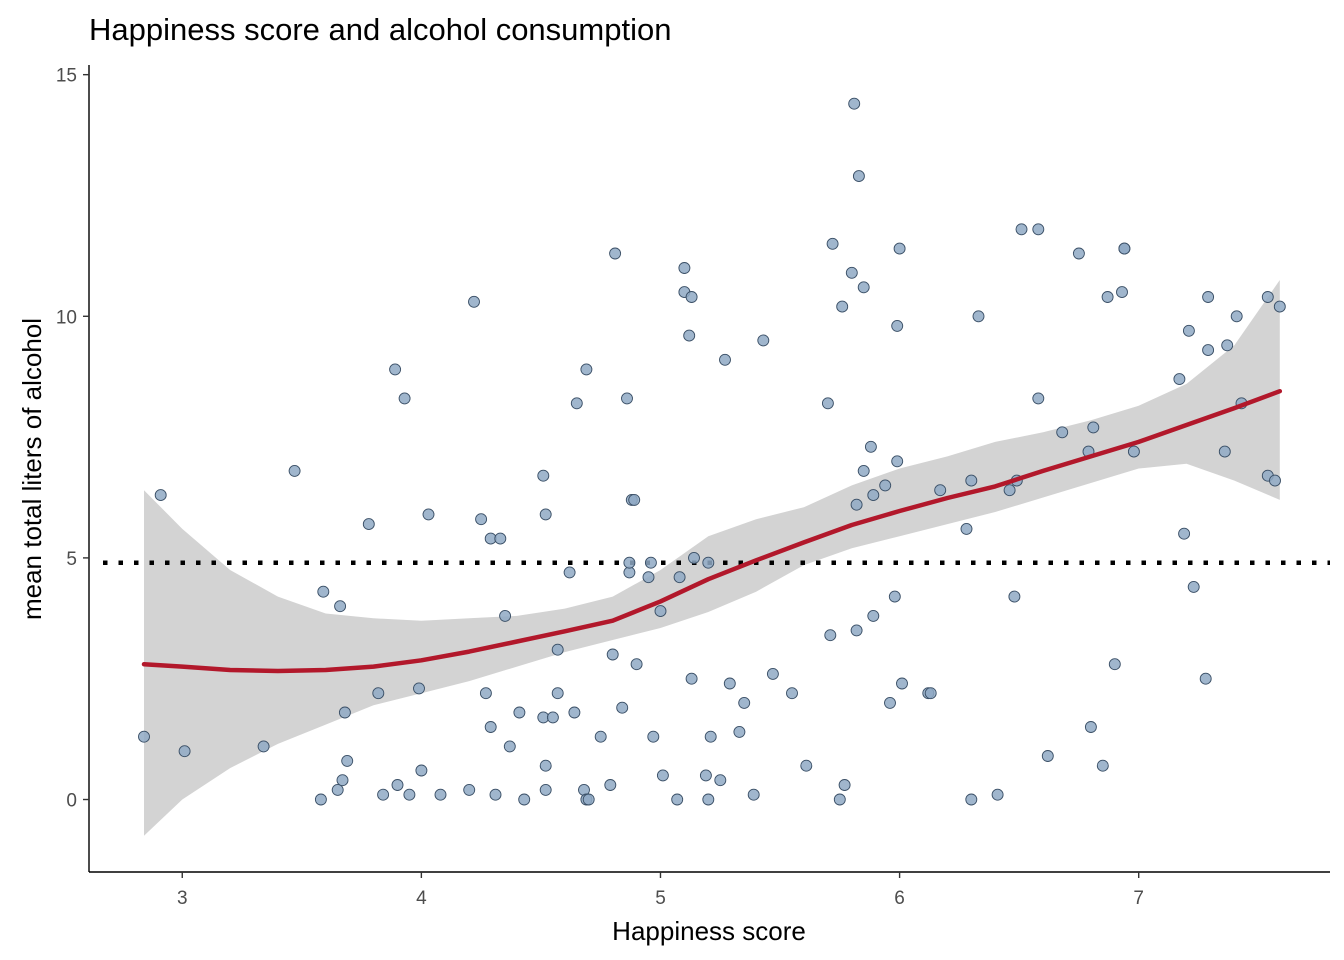  What do you see at coordinates (182, 898) in the screenshot?
I see `x-tick-label: 3` at bounding box center [182, 898].